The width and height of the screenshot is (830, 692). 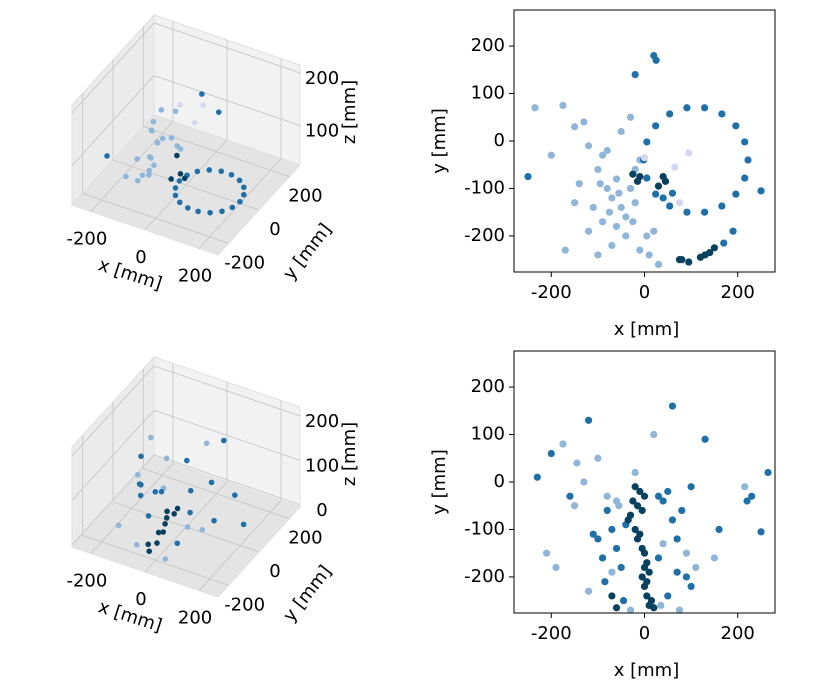 What do you see at coordinates (484, 576) in the screenshot?
I see `y-tick-label: -200` at bounding box center [484, 576].